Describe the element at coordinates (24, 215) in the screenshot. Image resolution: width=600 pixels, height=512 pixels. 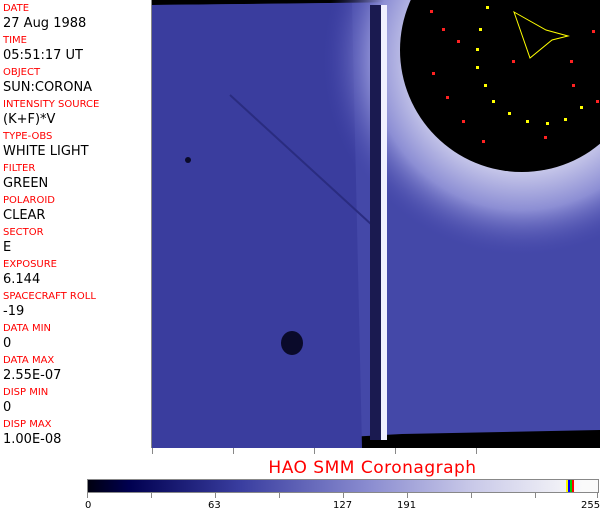
I see `field-value: CLEAR` at that location.